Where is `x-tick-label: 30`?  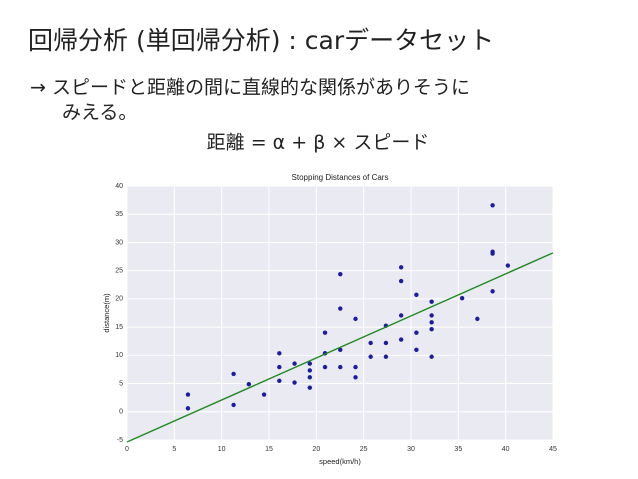 x-tick-label: 30 is located at coordinates (411, 449).